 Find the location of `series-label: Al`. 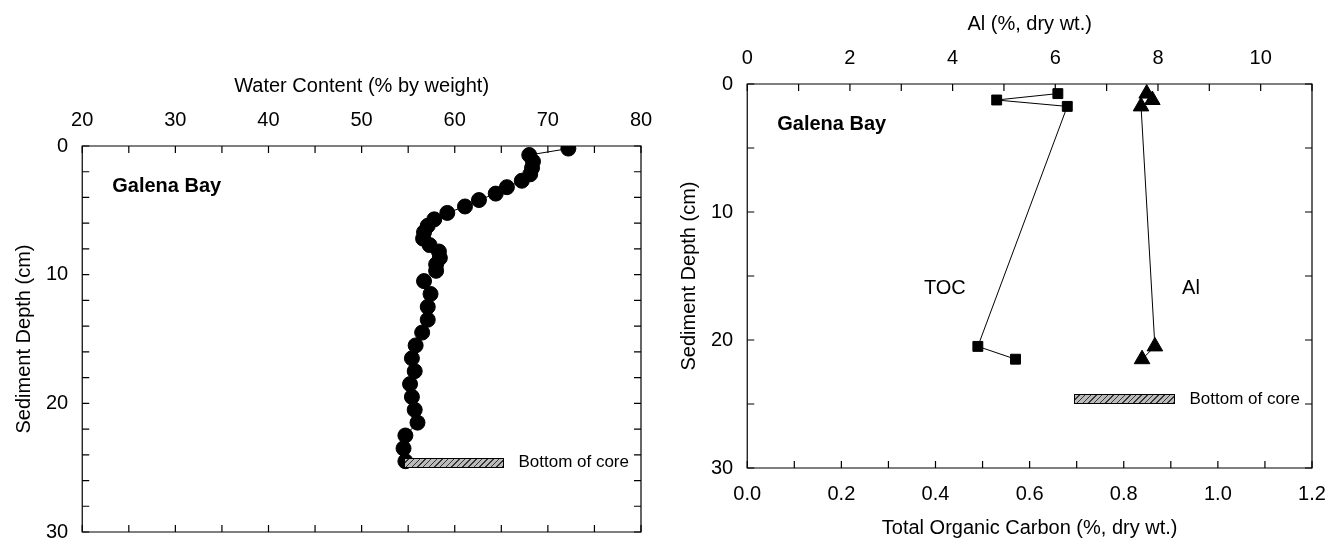

series-label: Al is located at coordinates (1191, 286).